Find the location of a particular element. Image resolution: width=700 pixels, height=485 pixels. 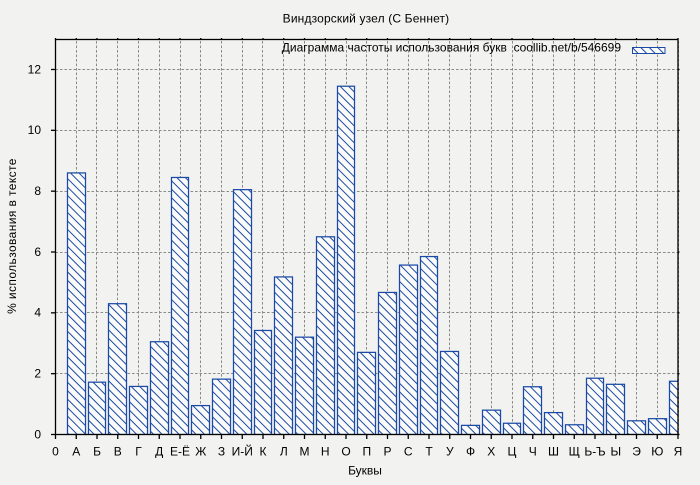

svg-text: У is located at coordinates (450, 452).